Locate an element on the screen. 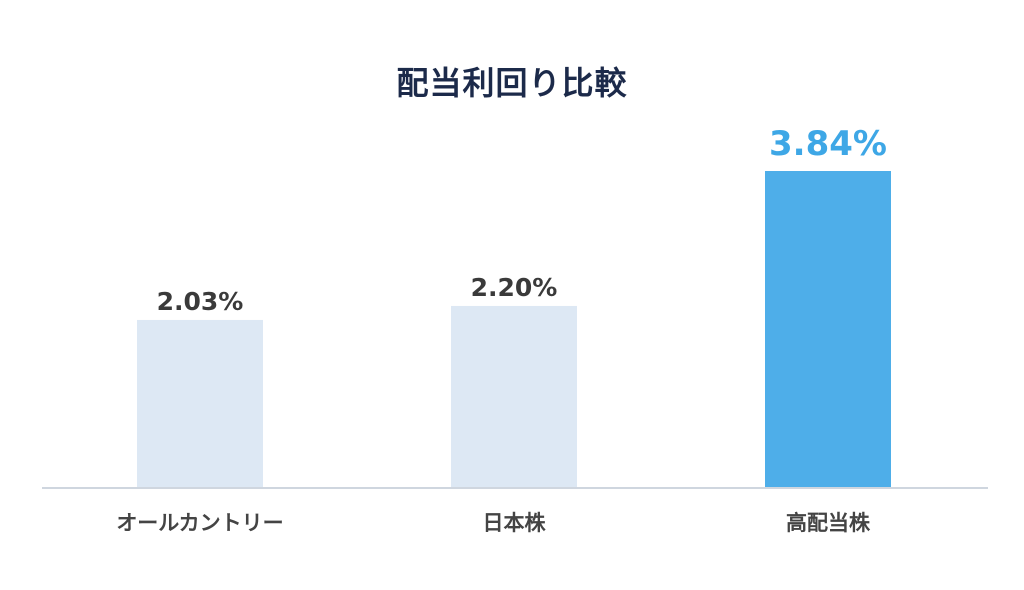  value-label-1: 2.20% is located at coordinates (514, 287).